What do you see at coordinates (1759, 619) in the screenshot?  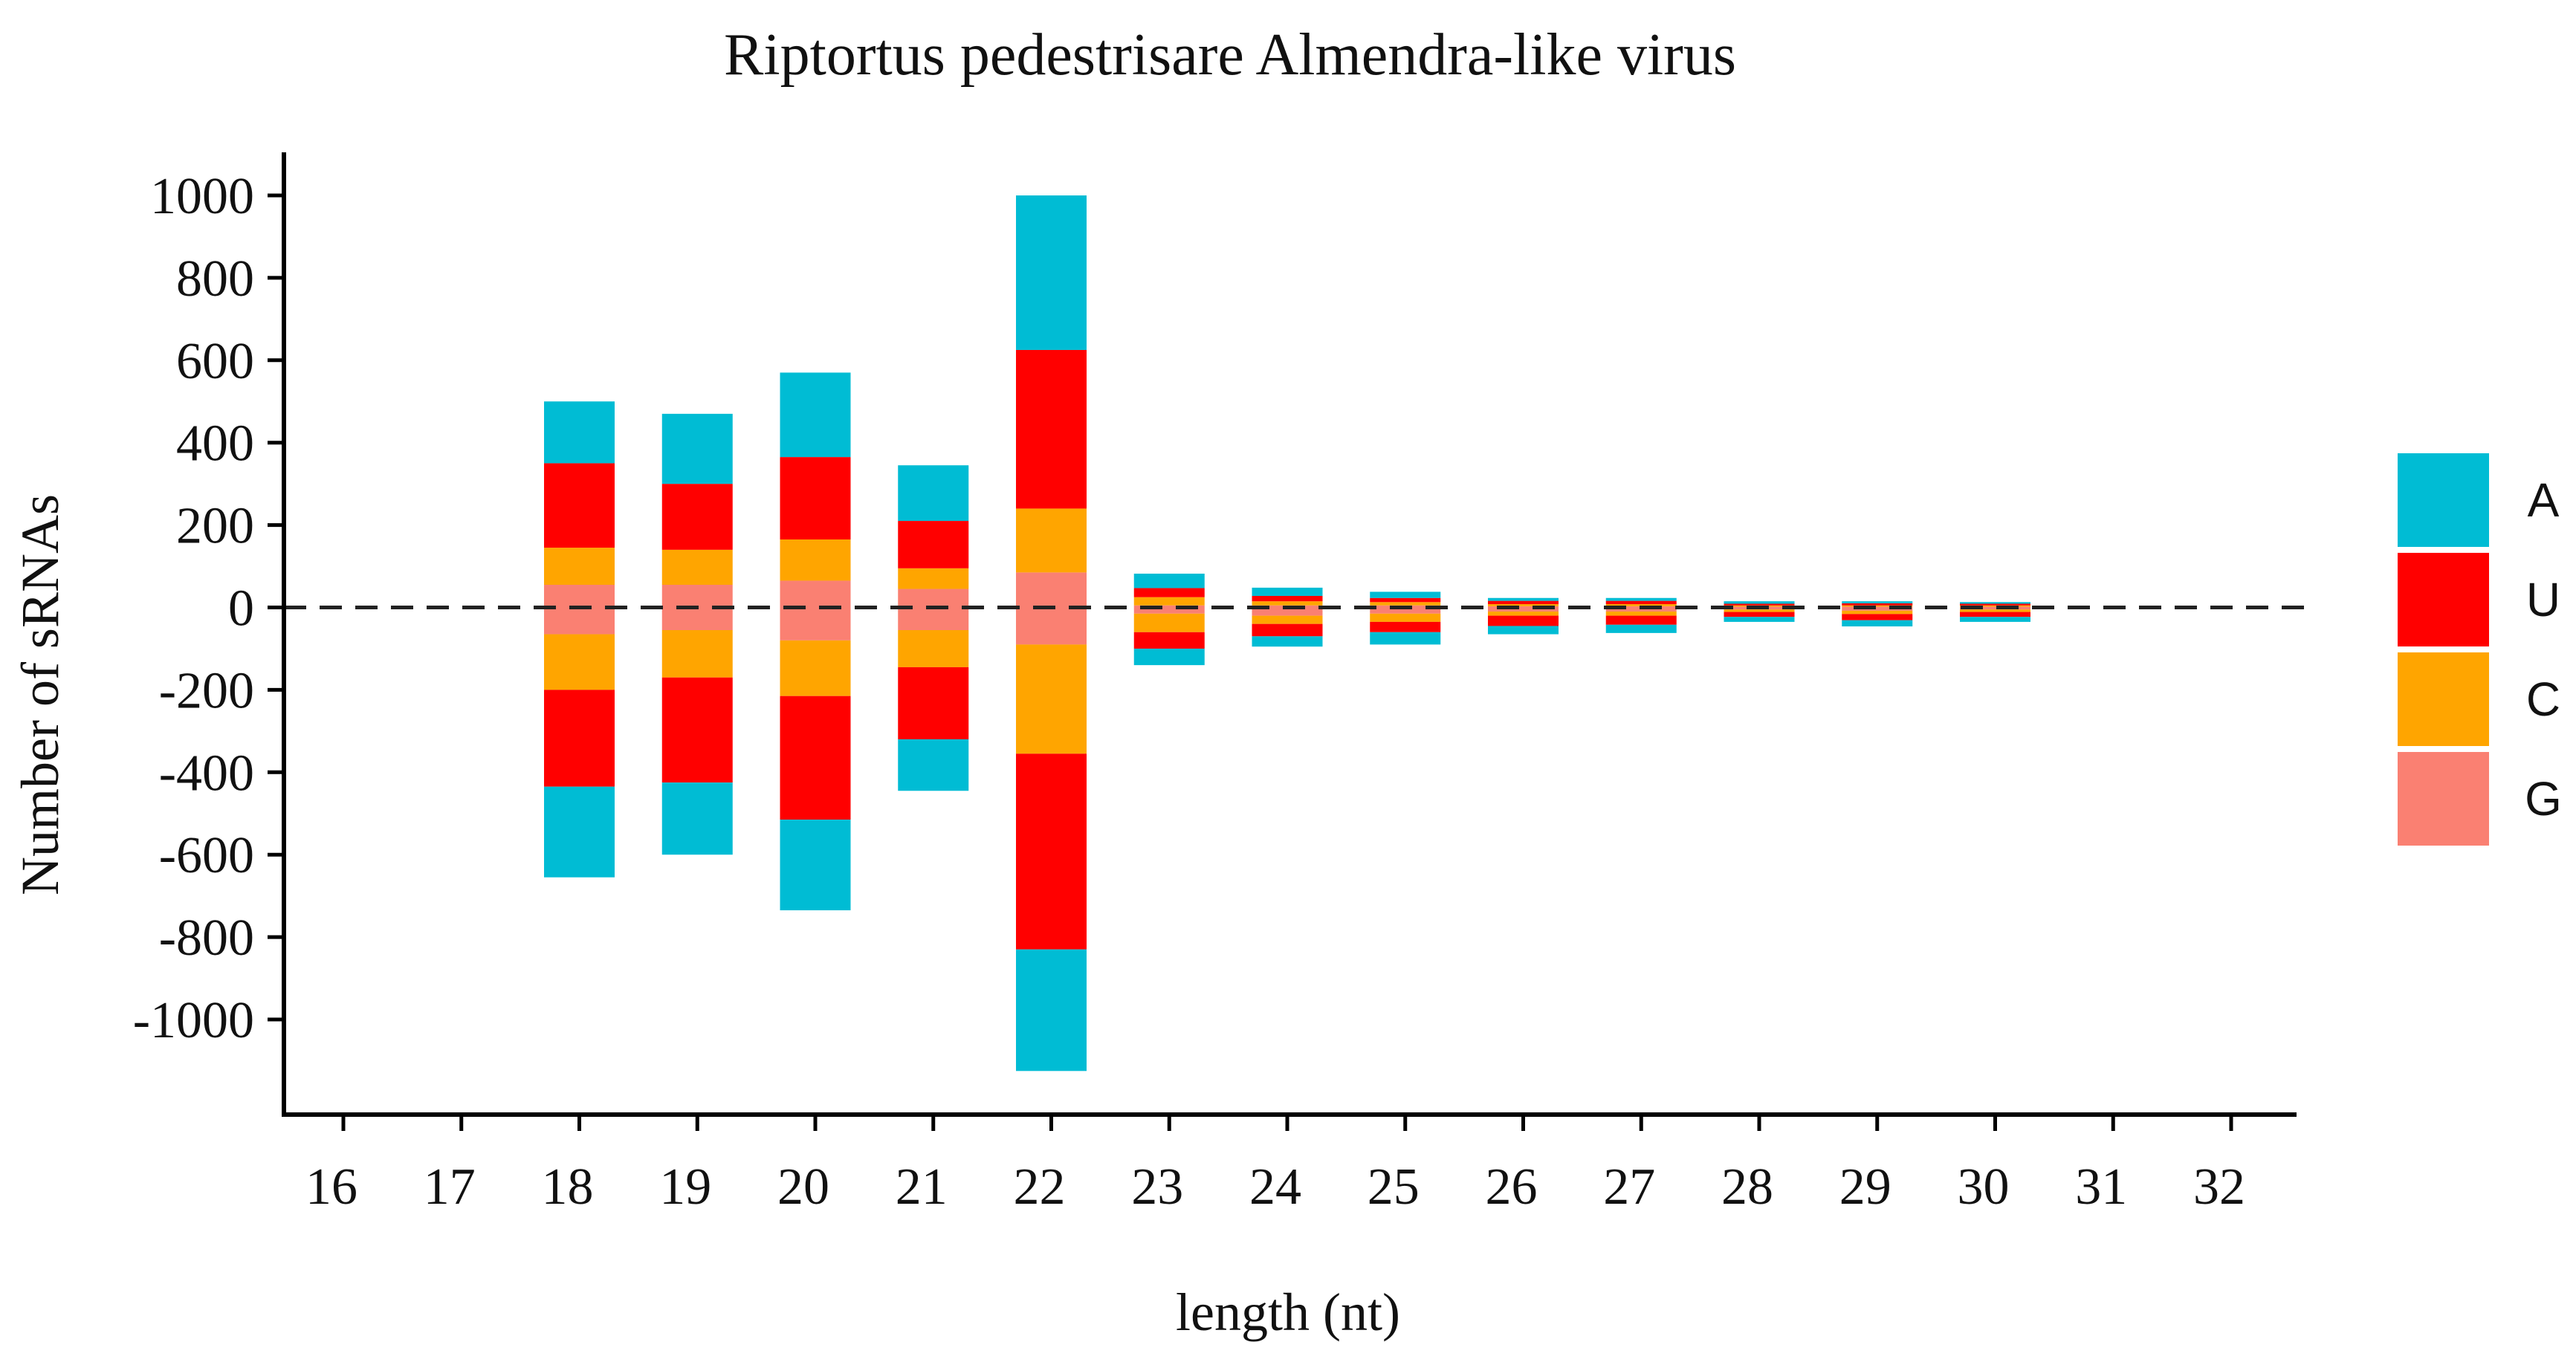 I see `bar-28-A-neg` at bounding box center [1759, 619].